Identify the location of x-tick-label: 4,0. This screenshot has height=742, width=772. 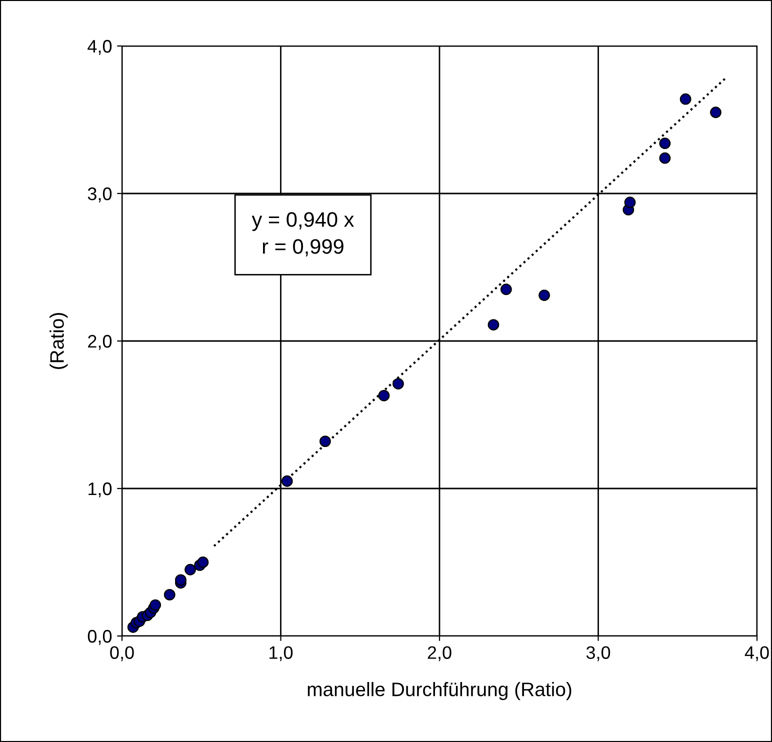
(756, 654).